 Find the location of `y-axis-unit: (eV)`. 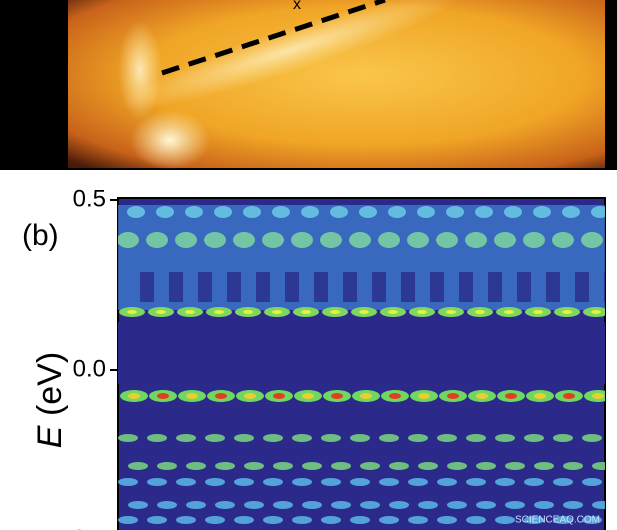

y-axis-unit: (eV) is located at coordinates (50, 384).